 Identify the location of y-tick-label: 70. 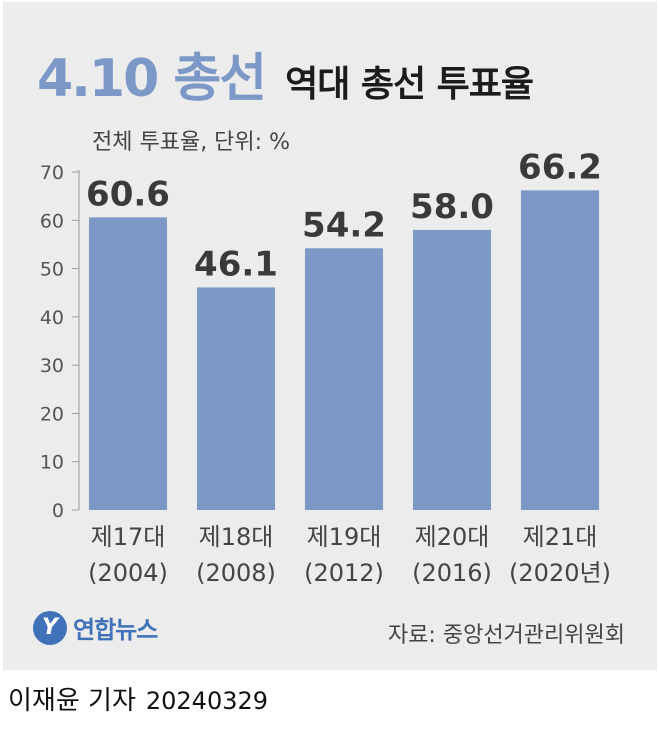
(52, 173).